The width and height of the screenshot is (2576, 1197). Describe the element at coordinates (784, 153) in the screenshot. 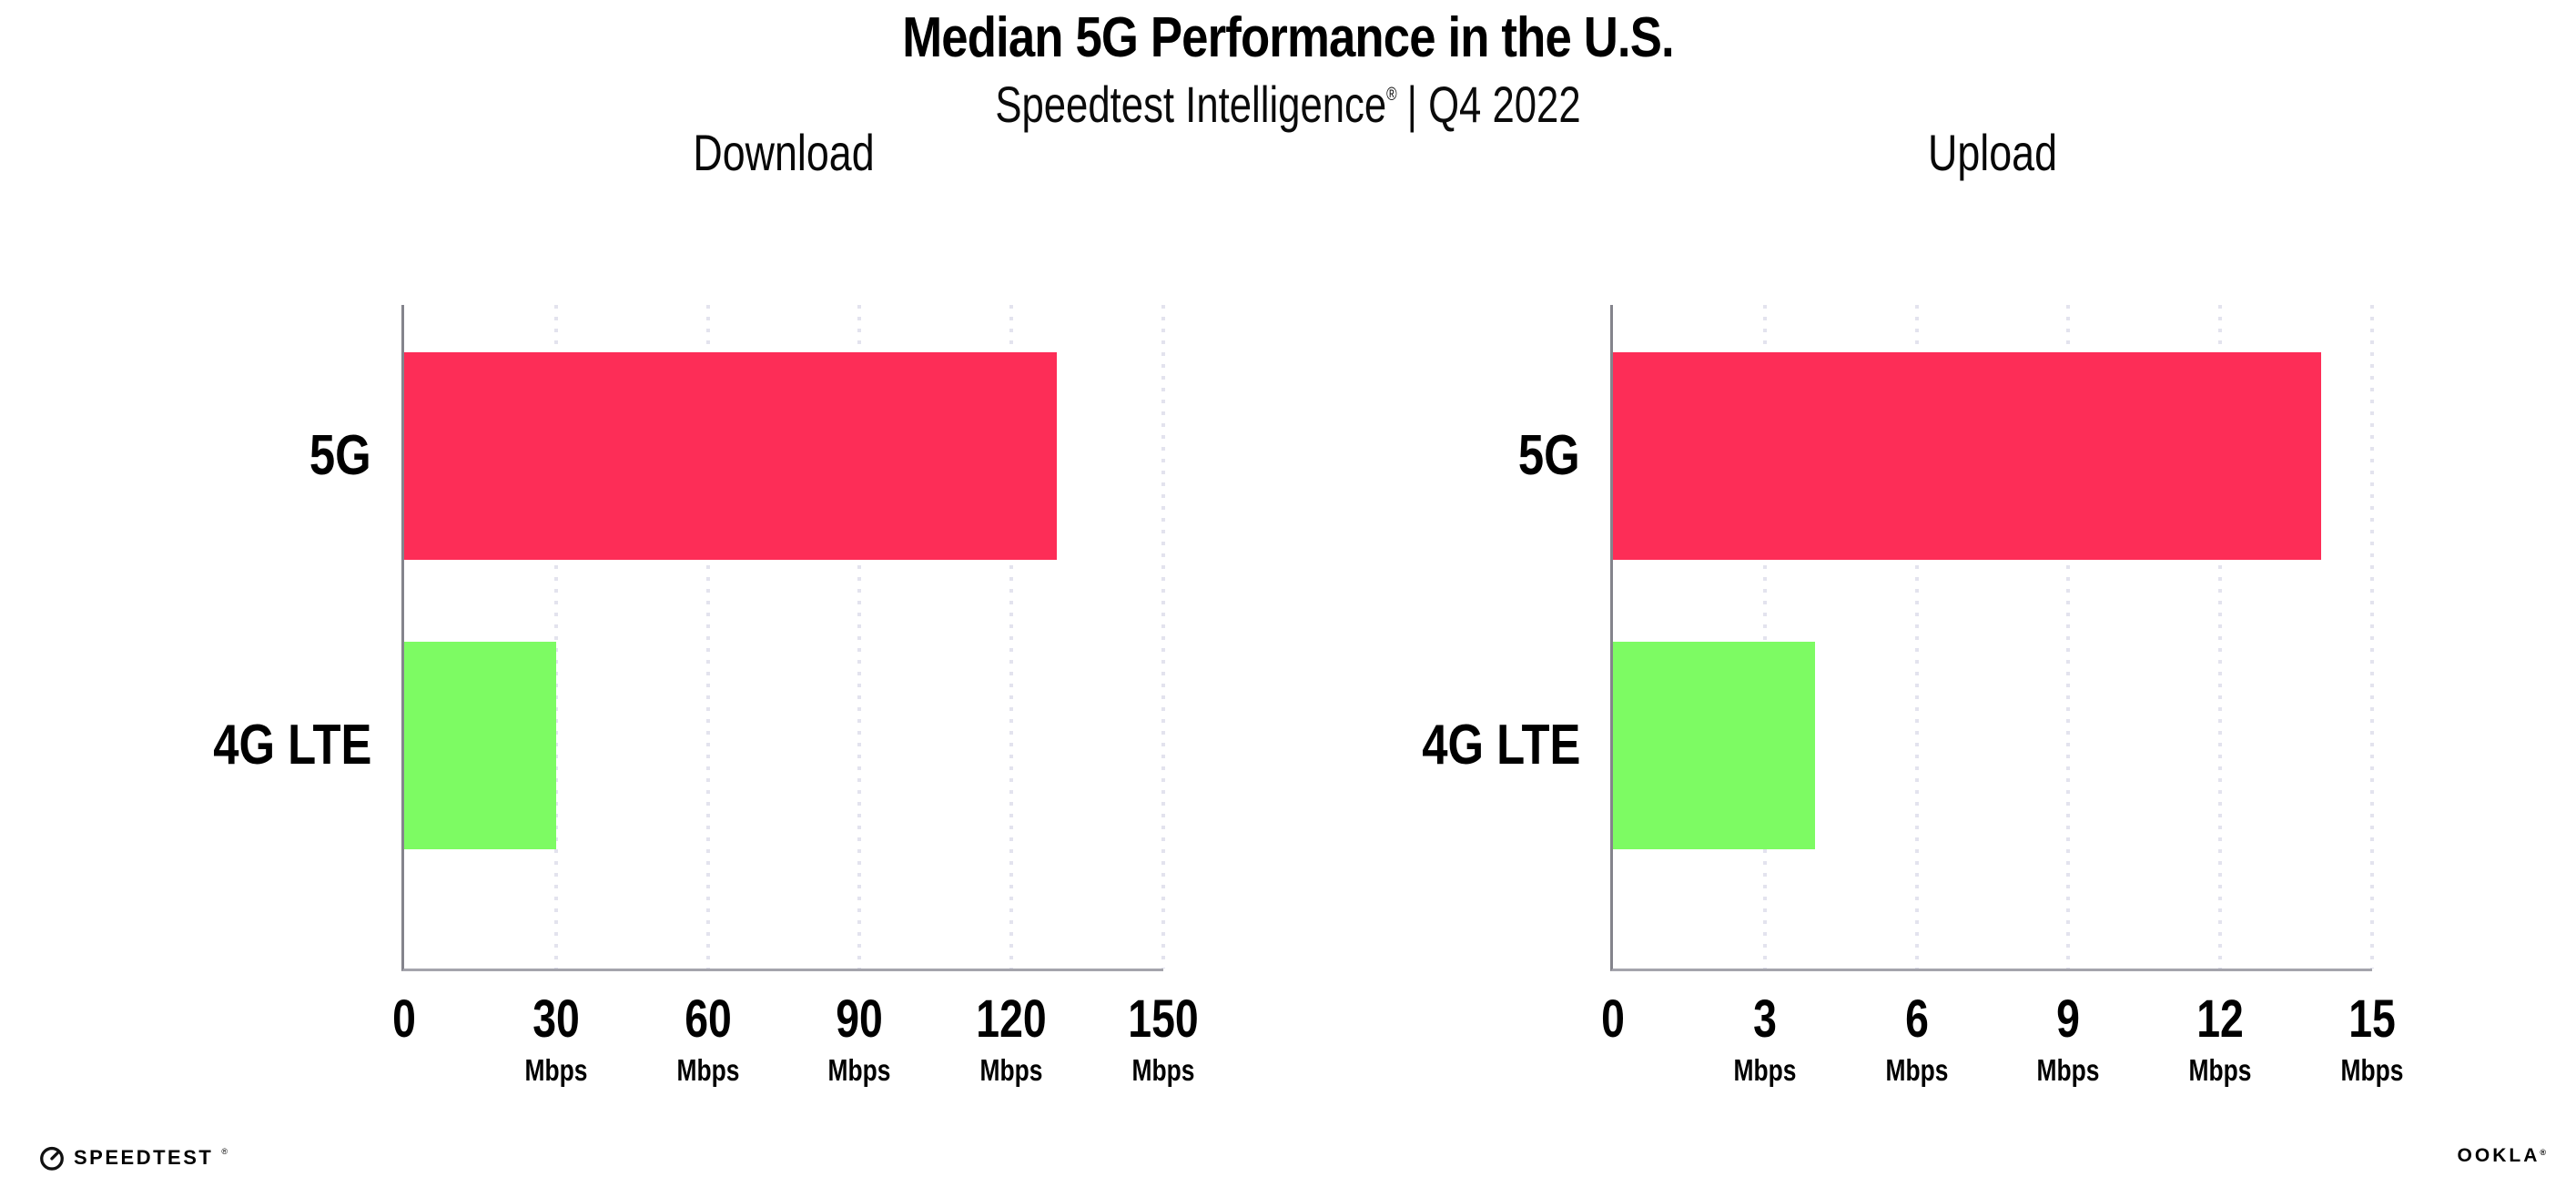

I see `download-chart-title: Download` at that location.